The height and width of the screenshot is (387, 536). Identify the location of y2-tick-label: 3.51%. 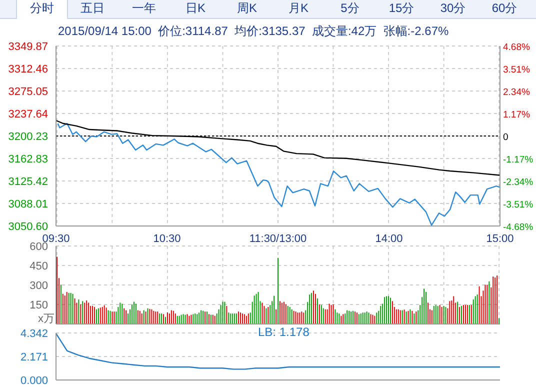
(516, 70).